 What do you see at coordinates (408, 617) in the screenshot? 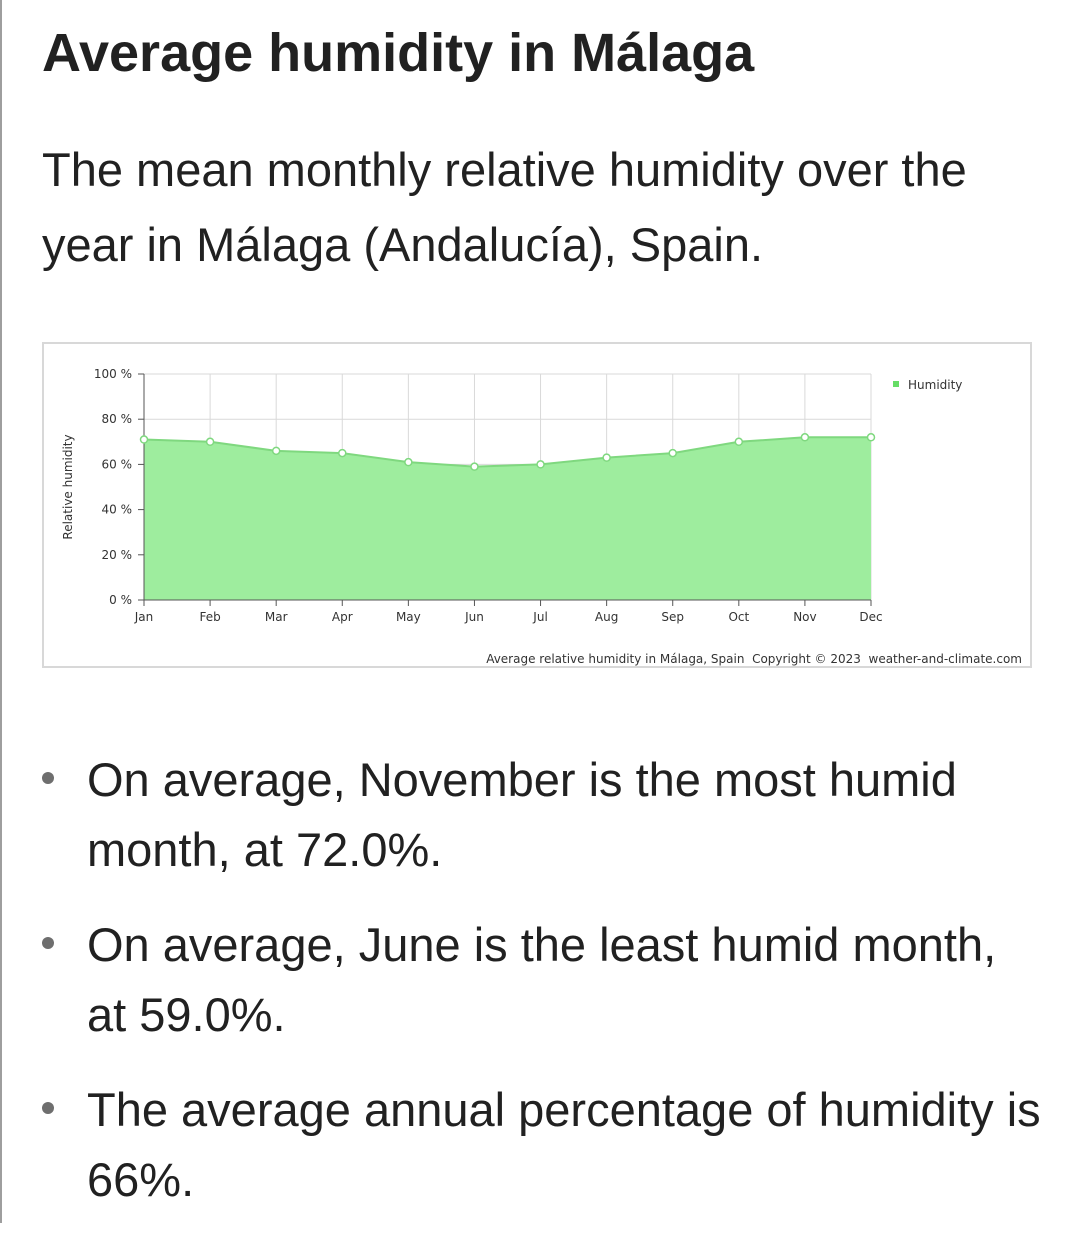
I see `x-tick-label: May` at bounding box center [408, 617].